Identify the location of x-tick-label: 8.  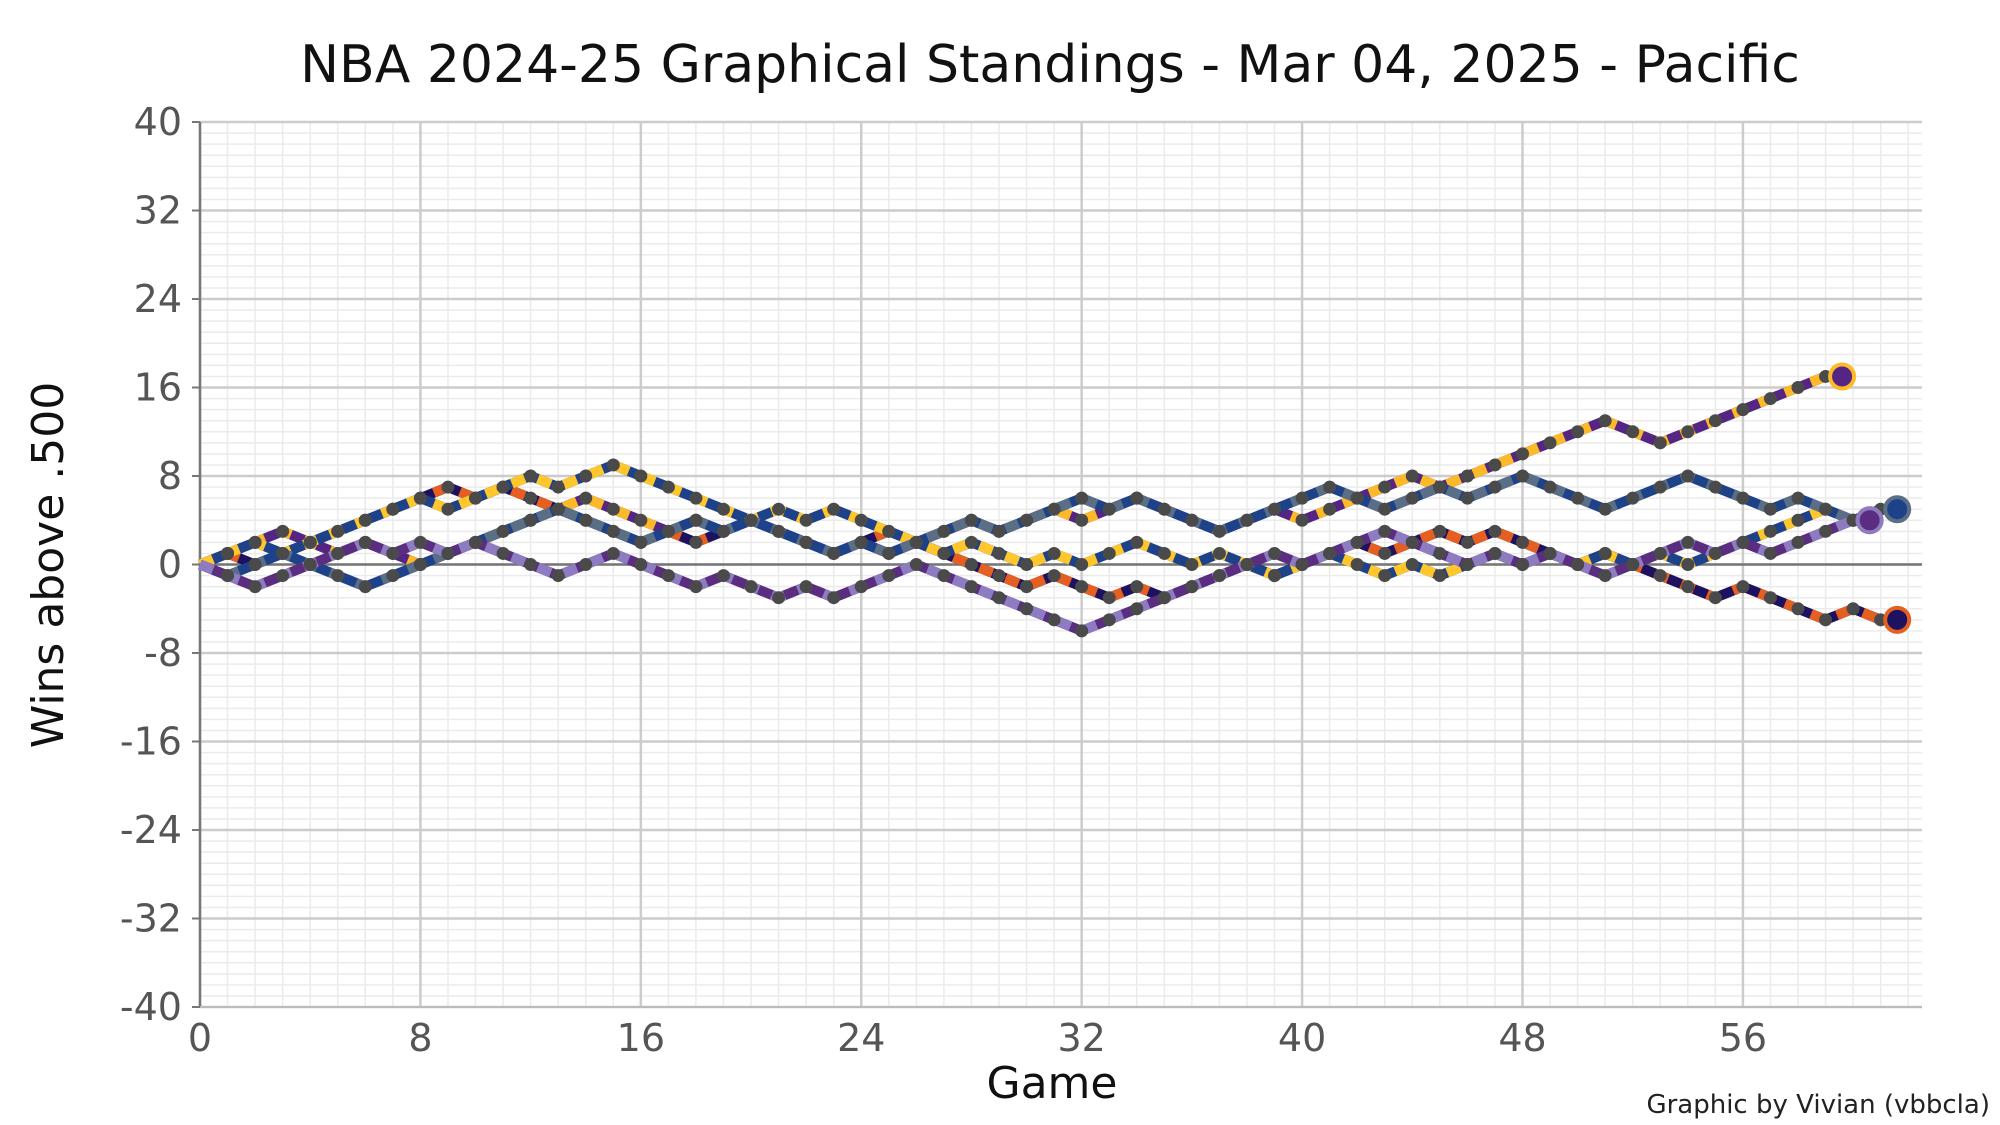
(420, 1038).